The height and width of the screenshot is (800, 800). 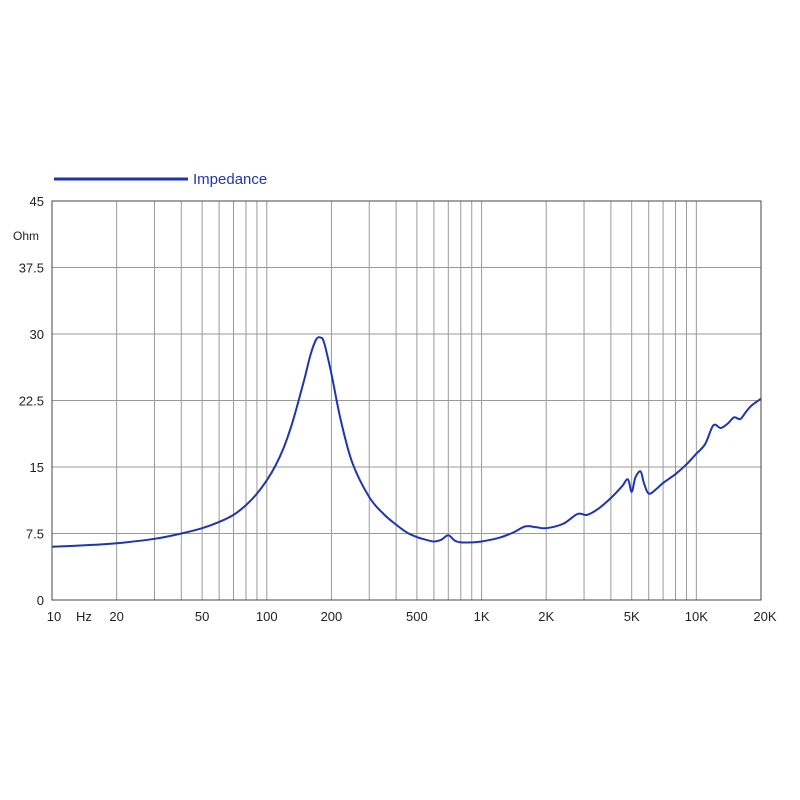 I want to click on y-tick-label: 22.5, so click(x=31, y=401).